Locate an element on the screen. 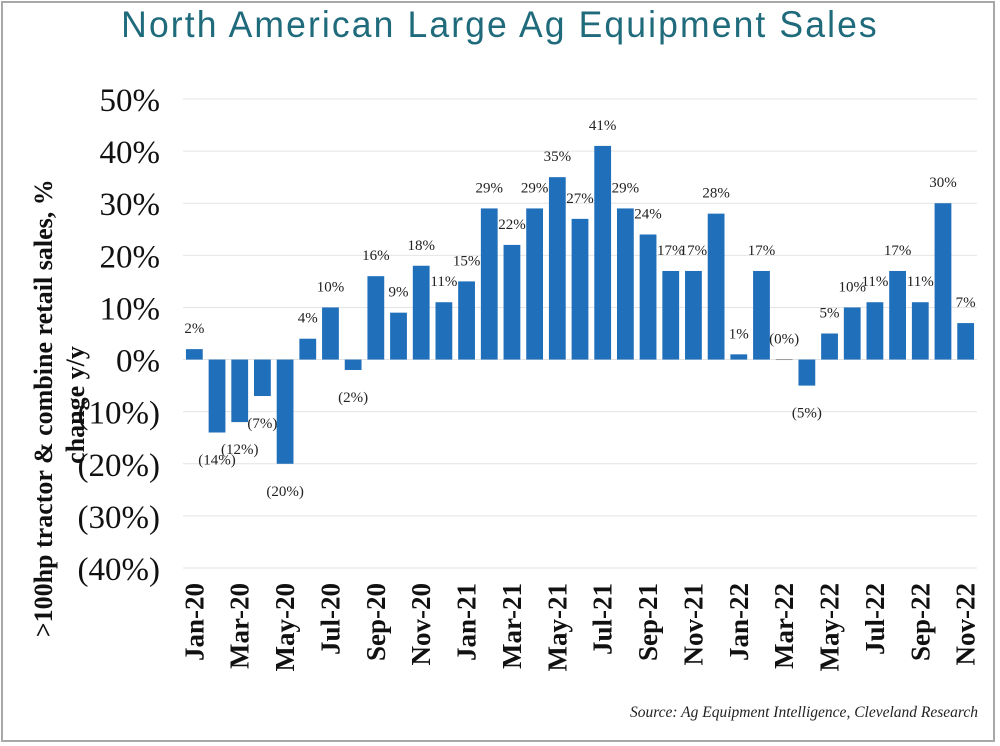  y-axis-label-line1: >100hp tractor & combine retail sales, % is located at coordinates (43, 408).